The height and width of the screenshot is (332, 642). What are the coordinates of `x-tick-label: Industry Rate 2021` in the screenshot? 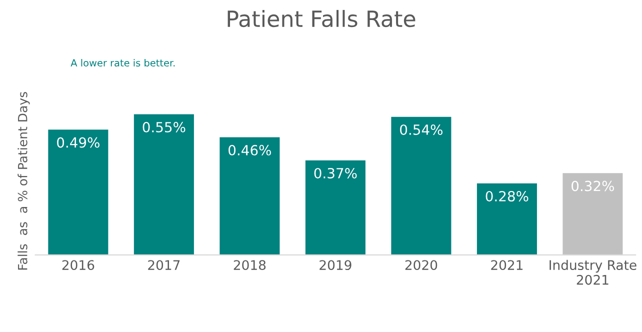 It's located at (593, 272).